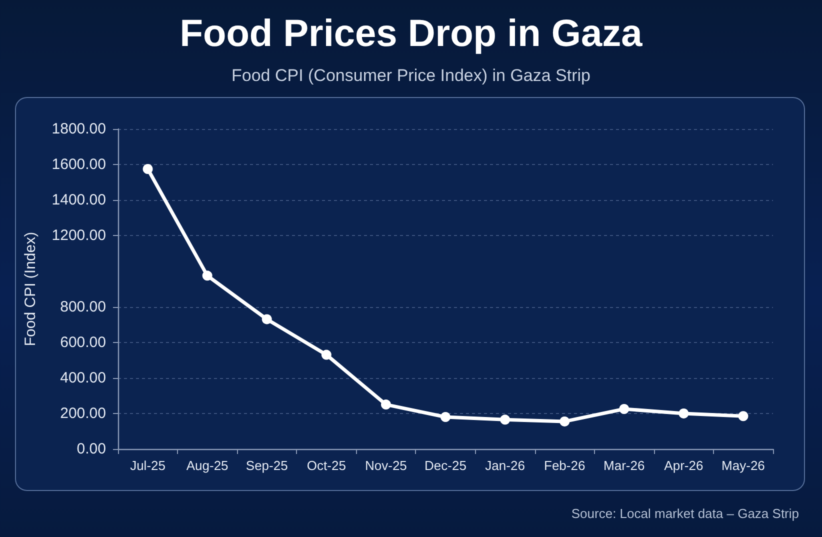 This screenshot has height=537, width=822. I want to click on x-tick-label: May-26, so click(743, 465).